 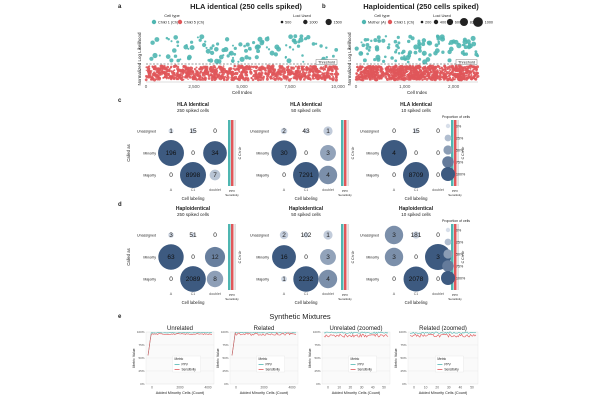 I want to click on x-tick-label: 30, so click(x=362, y=388).